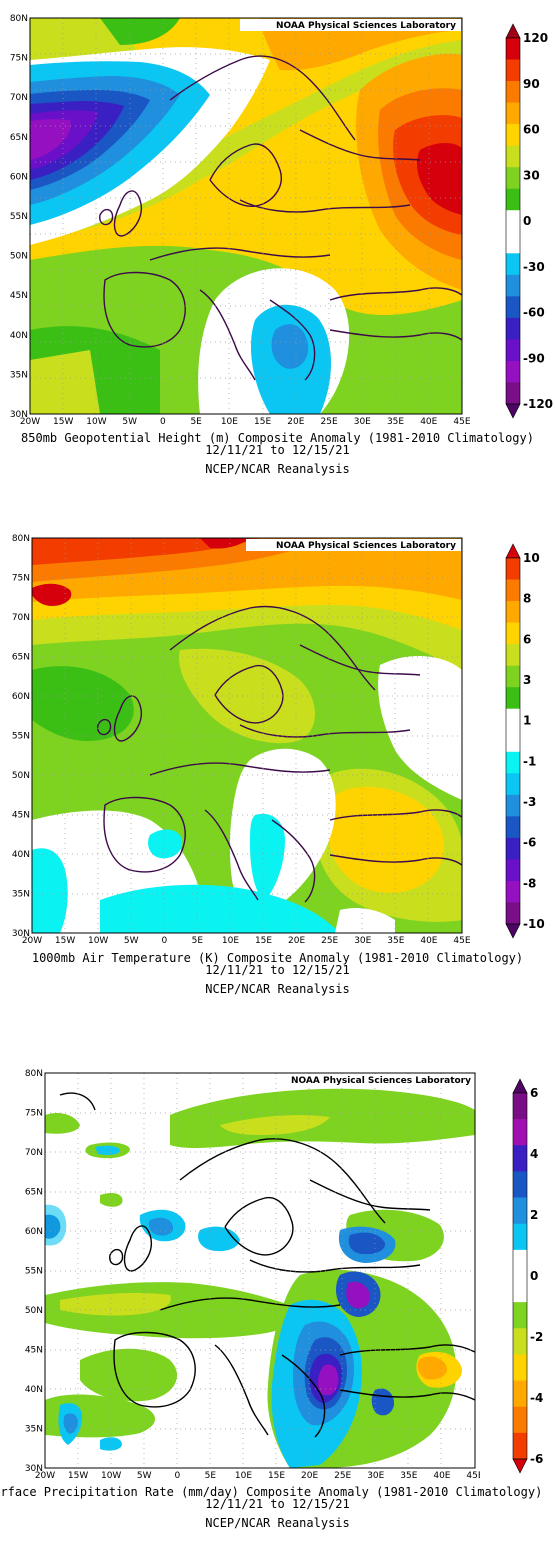 Image resolution: width=555 pixels, height=1543 pixels. I want to click on colorbar-label: -60, so click(534, 313).